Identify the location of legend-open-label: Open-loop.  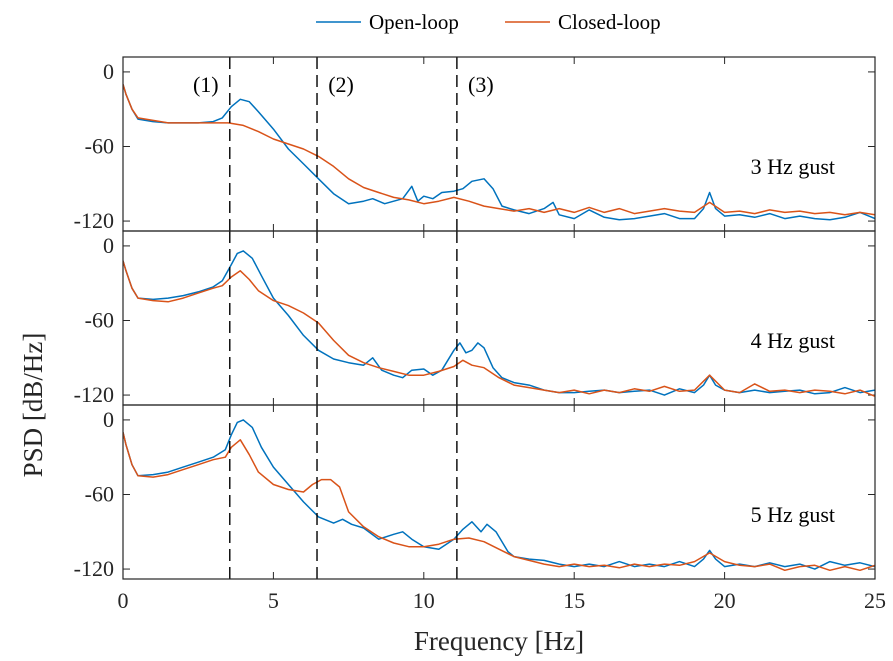
(414, 22).